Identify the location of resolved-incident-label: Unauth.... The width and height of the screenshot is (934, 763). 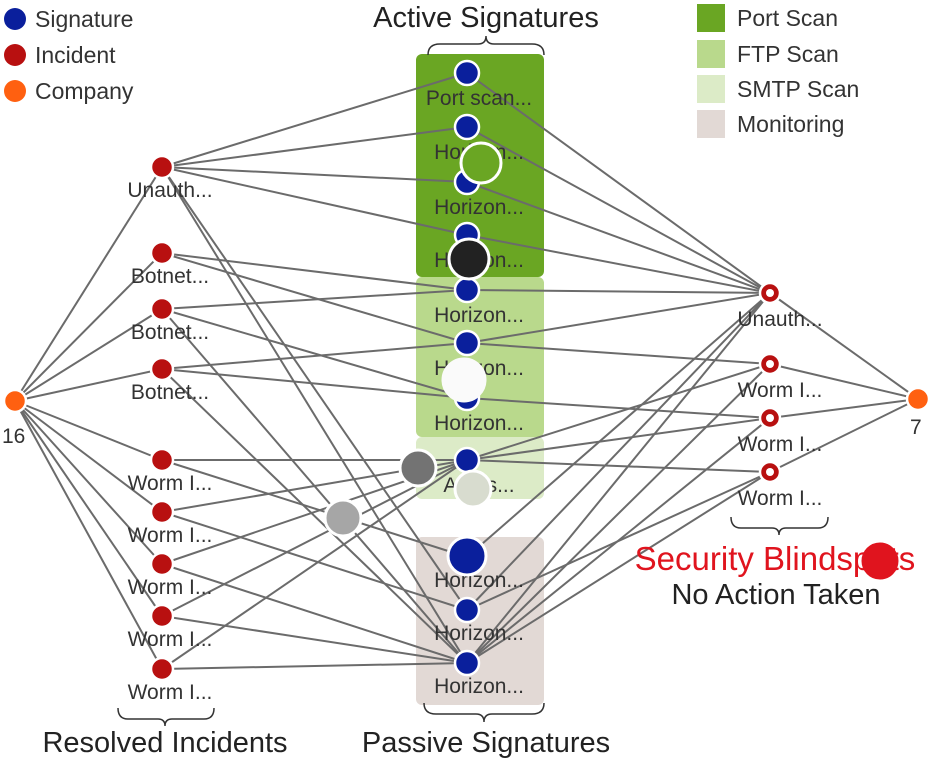
(169, 190).